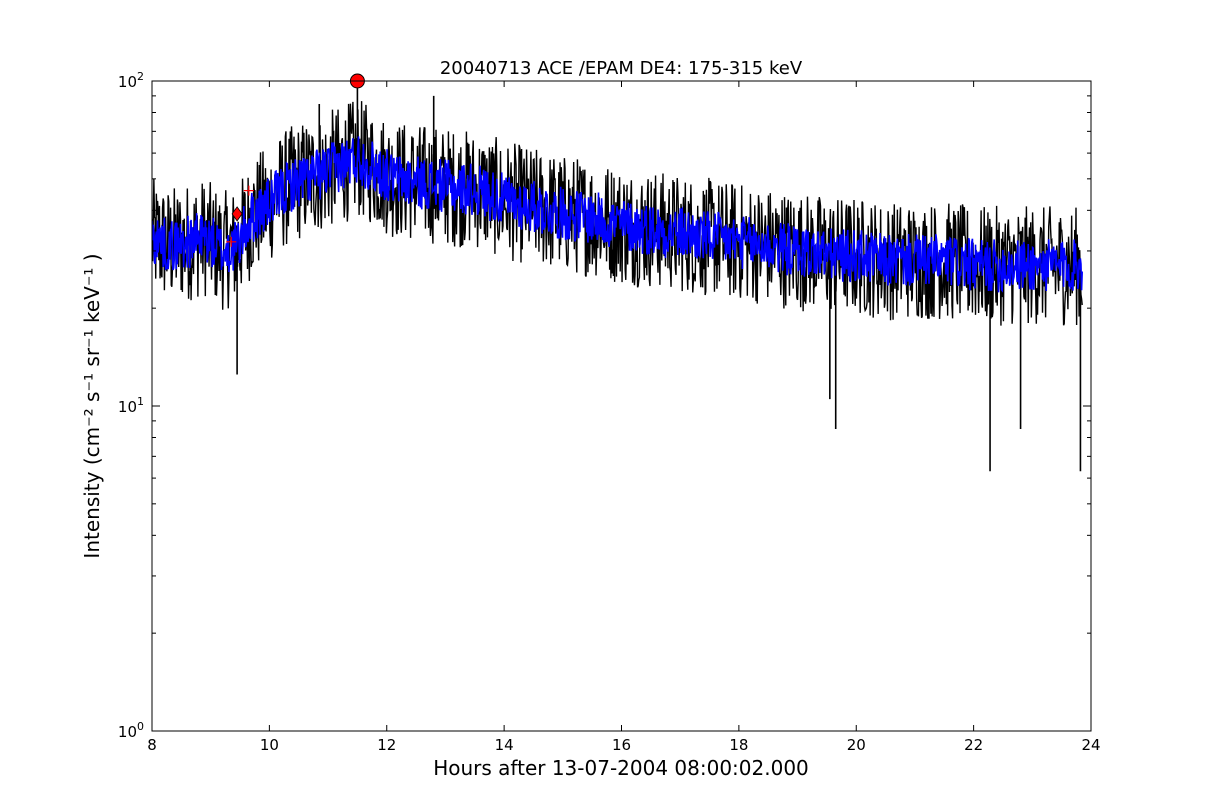  Describe the element at coordinates (856, 745) in the screenshot. I see `x-tick-label: 20` at that location.